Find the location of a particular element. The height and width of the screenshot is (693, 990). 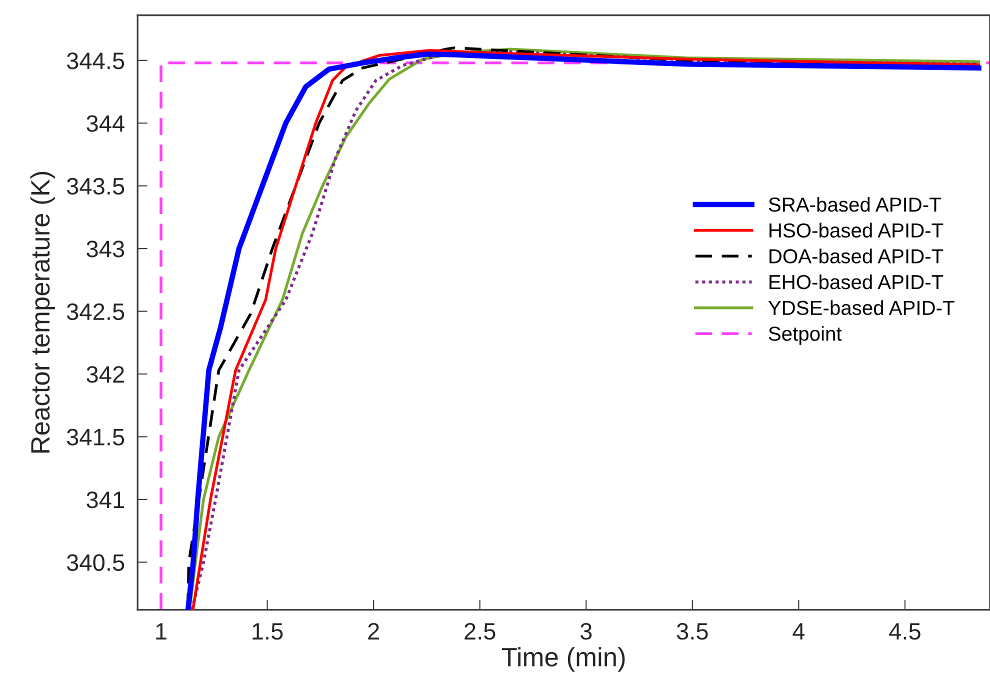

y-tick-label: 343 is located at coordinates (105, 249).